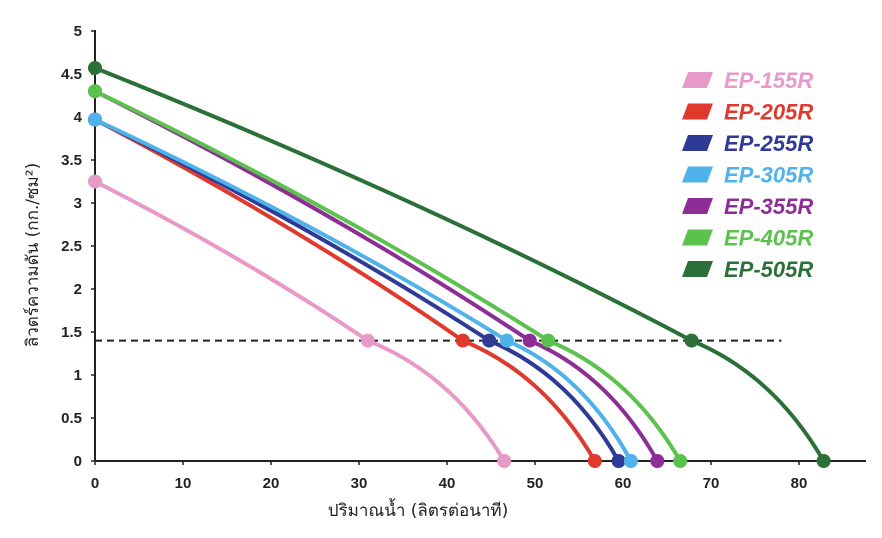  What do you see at coordinates (799, 483) in the screenshot?
I see `x-tick-label: 80` at bounding box center [799, 483].